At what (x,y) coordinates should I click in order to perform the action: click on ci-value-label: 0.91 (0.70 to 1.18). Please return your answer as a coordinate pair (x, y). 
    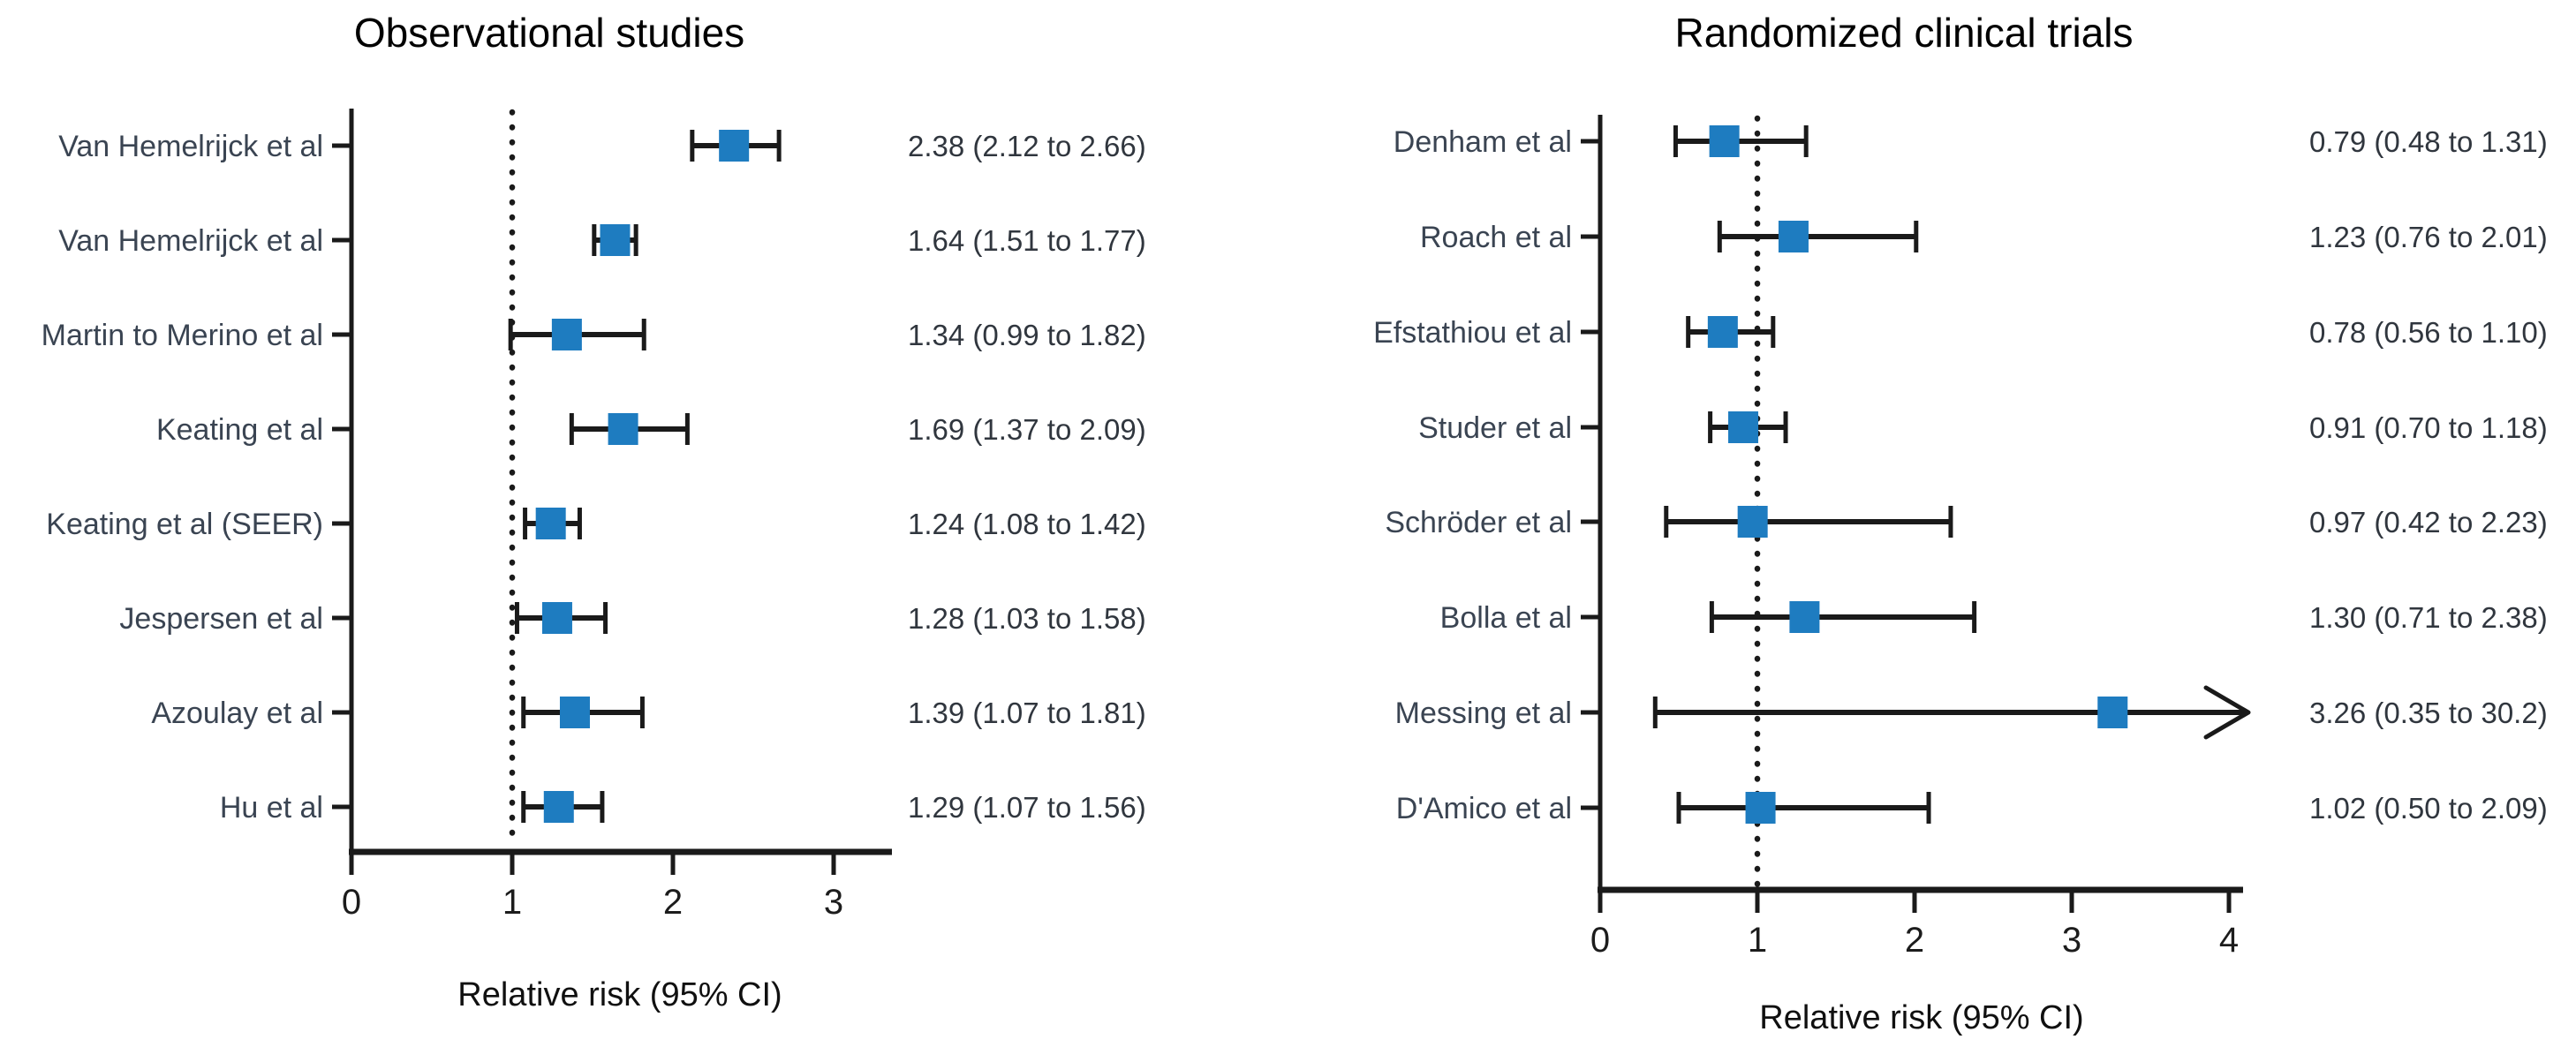
    Looking at the image, I should click on (2428, 427).